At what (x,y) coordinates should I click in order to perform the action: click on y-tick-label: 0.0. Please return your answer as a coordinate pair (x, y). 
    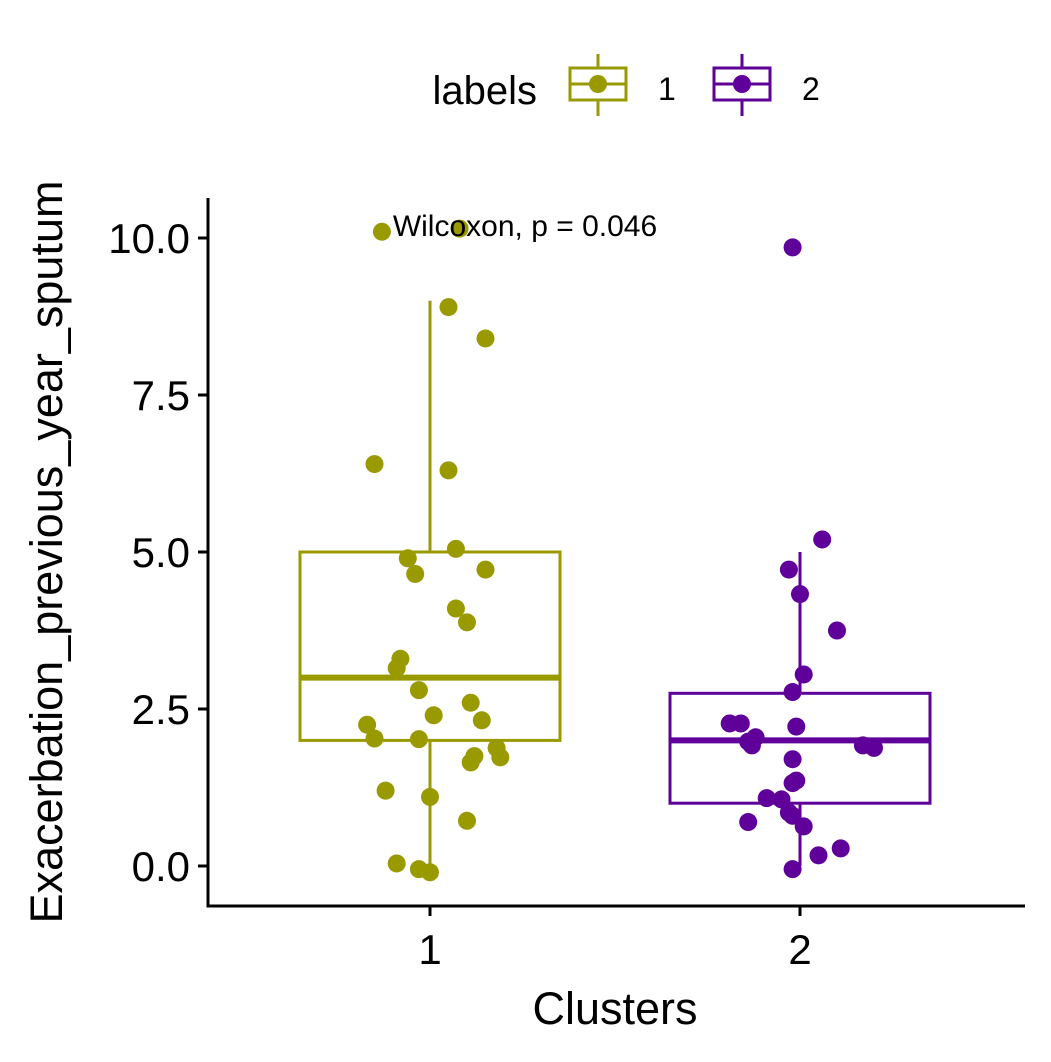
    Looking at the image, I should click on (161, 866).